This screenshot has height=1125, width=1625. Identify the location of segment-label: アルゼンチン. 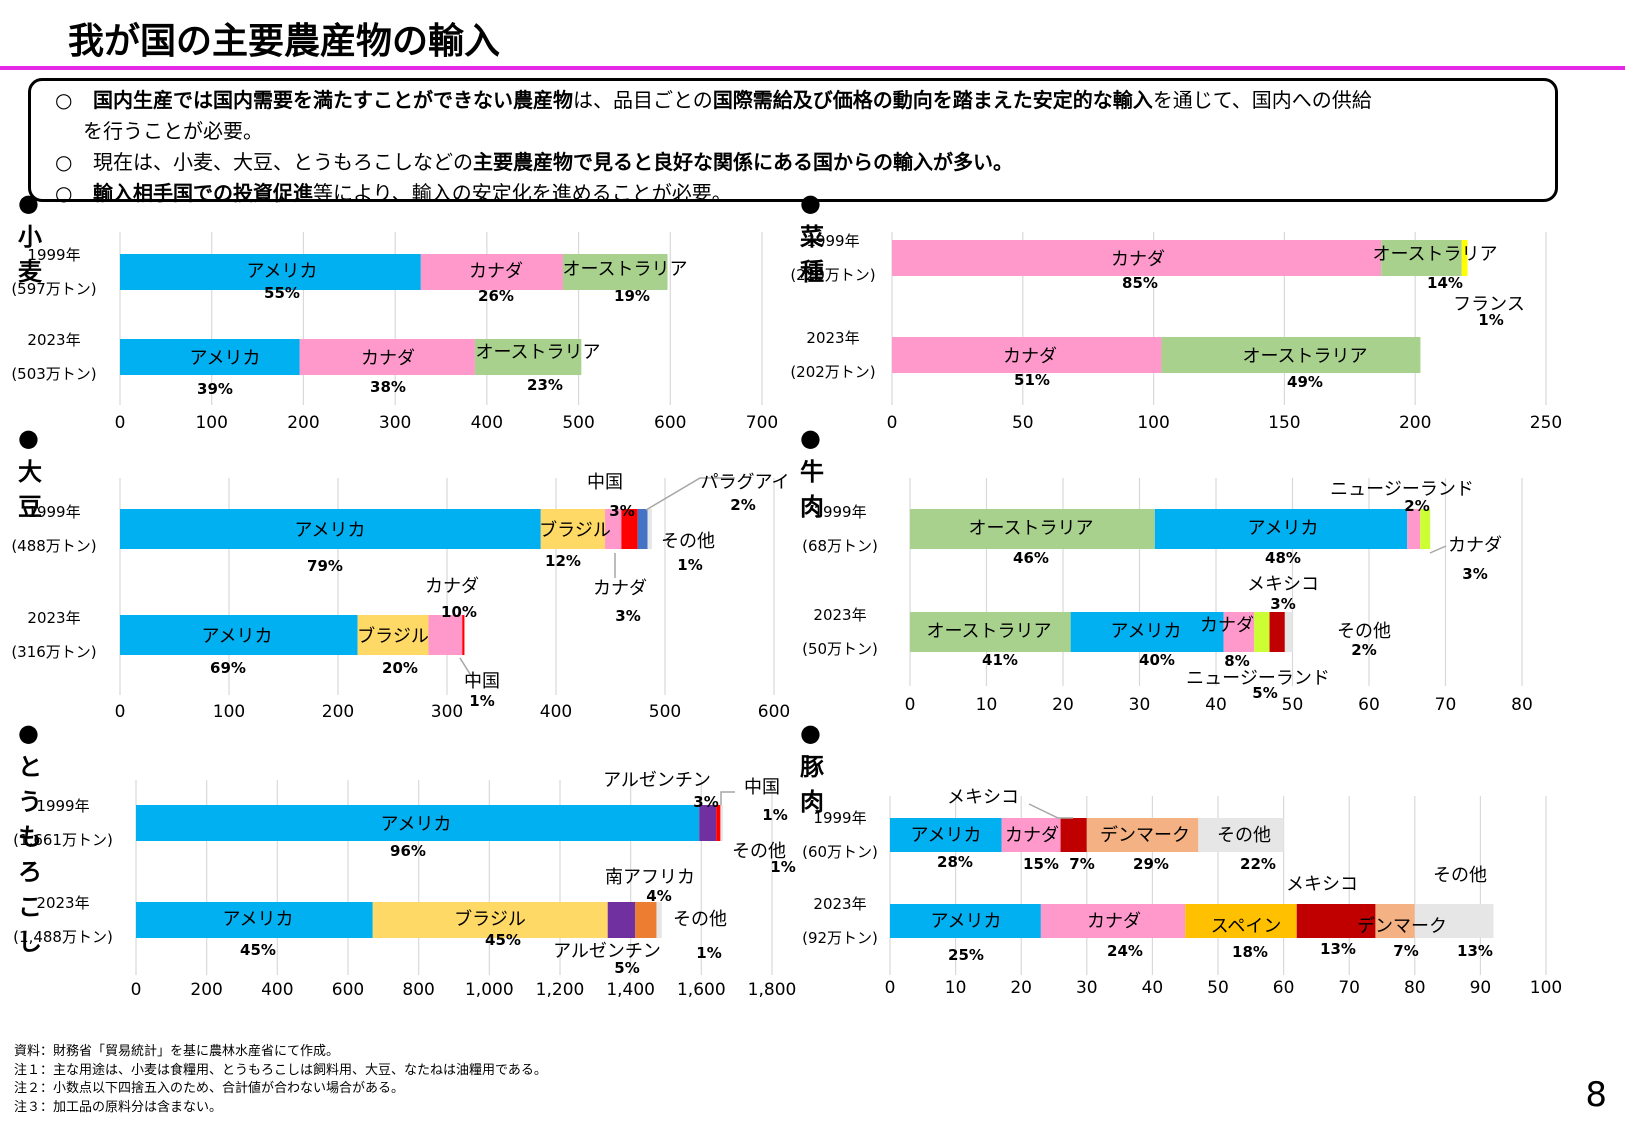
(657, 780).